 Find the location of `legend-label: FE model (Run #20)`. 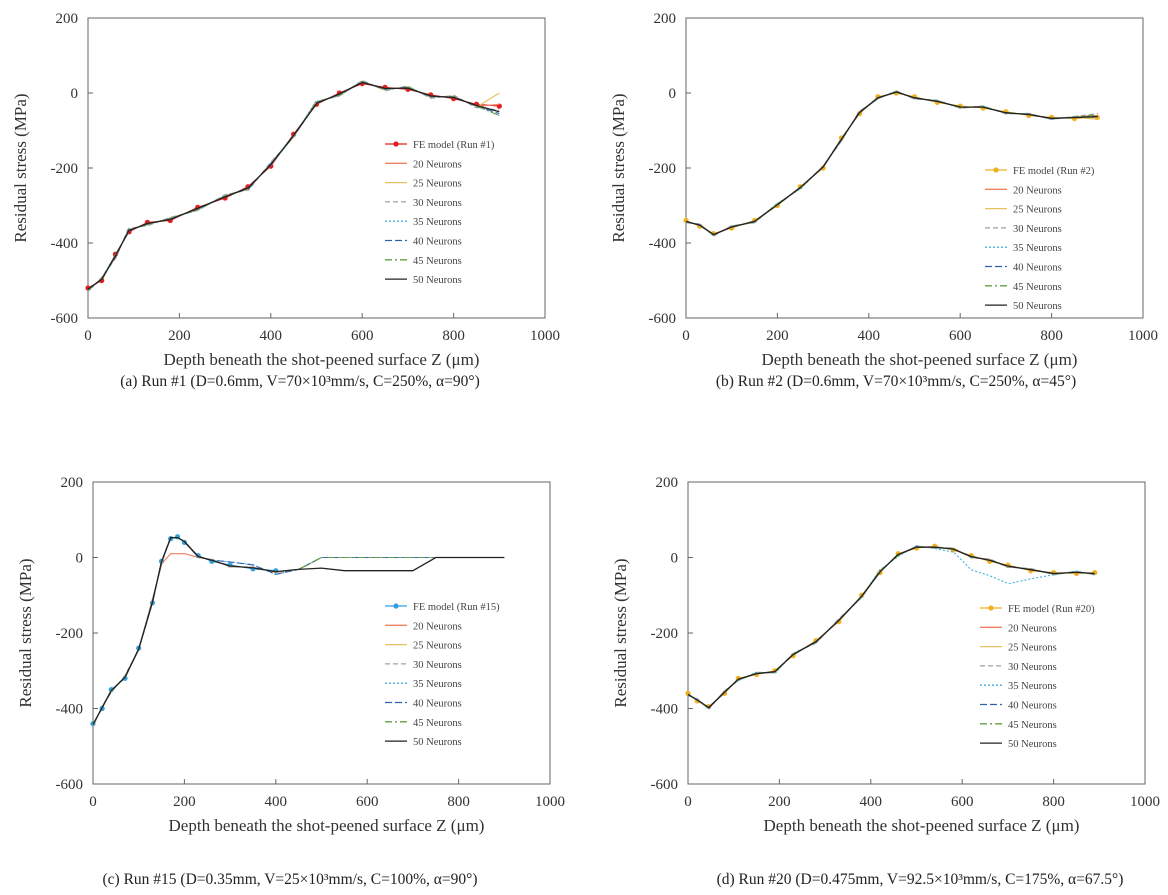

legend-label: FE model (Run #20) is located at coordinates (1051, 609).